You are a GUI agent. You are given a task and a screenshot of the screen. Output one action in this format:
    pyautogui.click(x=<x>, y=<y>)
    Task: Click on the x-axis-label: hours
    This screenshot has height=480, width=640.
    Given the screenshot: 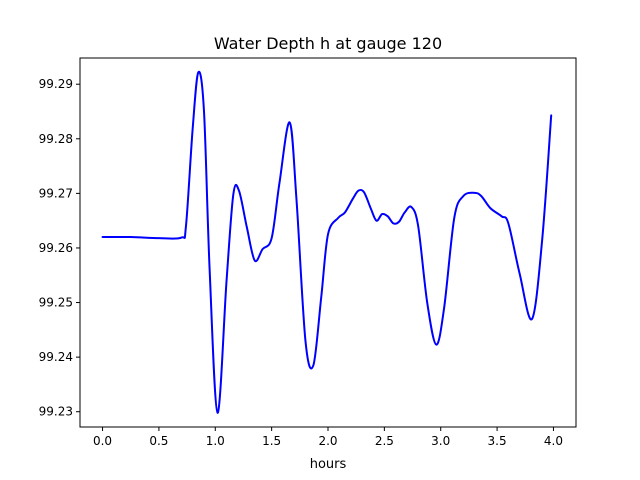 What is the action you would take?
    pyautogui.click(x=328, y=464)
    